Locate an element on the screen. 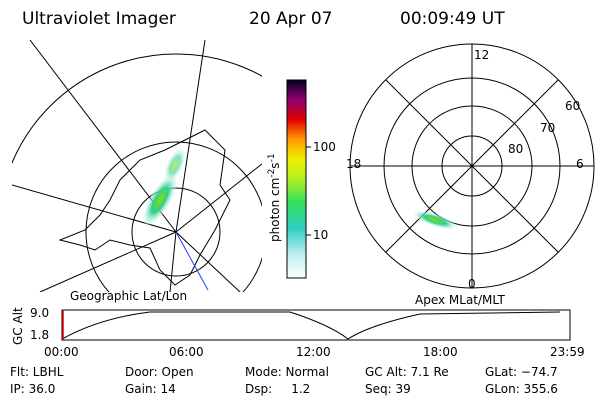 The width and height of the screenshot is (600, 400). status-field: Dsp: 1.2 is located at coordinates (277, 389).